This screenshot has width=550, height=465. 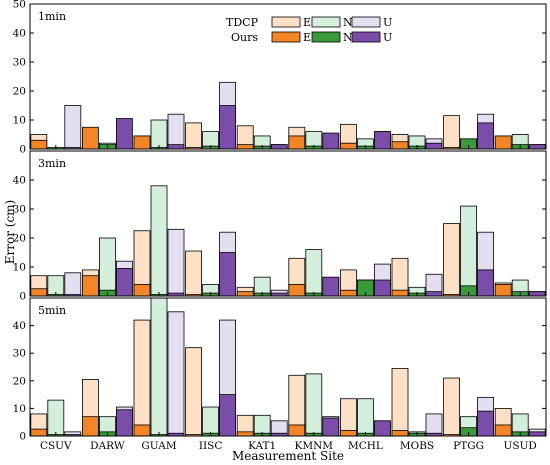 I want to click on x-tick-label: MOBS, so click(x=417, y=446).